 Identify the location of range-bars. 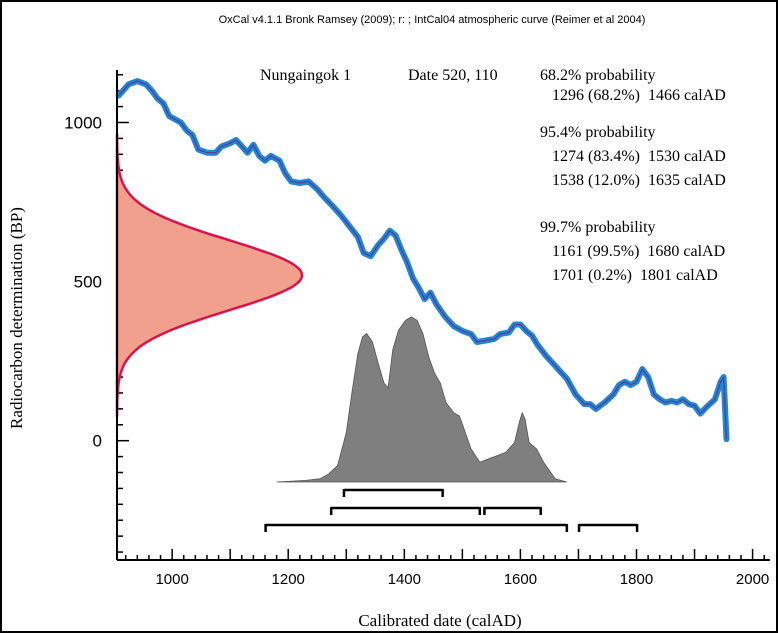
(451, 510).